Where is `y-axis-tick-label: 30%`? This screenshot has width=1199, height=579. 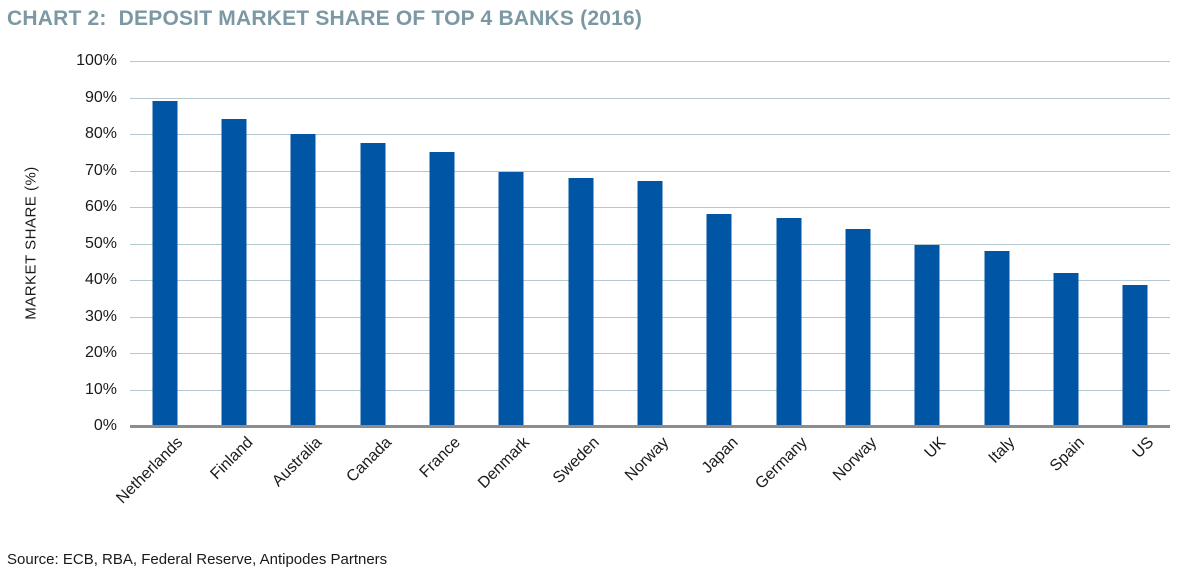
y-axis-tick-label: 30% is located at coordinates (100, 316).